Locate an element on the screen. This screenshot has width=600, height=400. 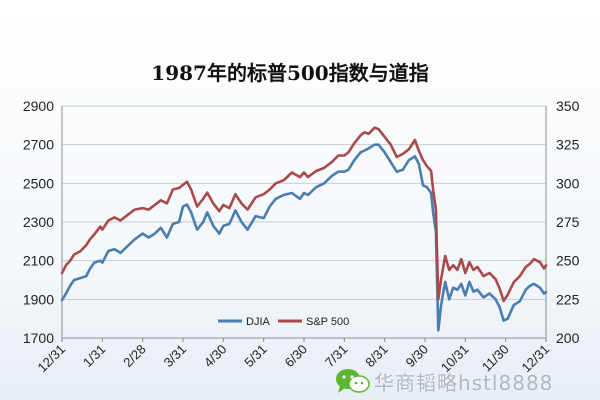
y-axis-left-ticks: 1700 1900 2100 2300 2500 2700 2900 is located at coordinates (38, 222).